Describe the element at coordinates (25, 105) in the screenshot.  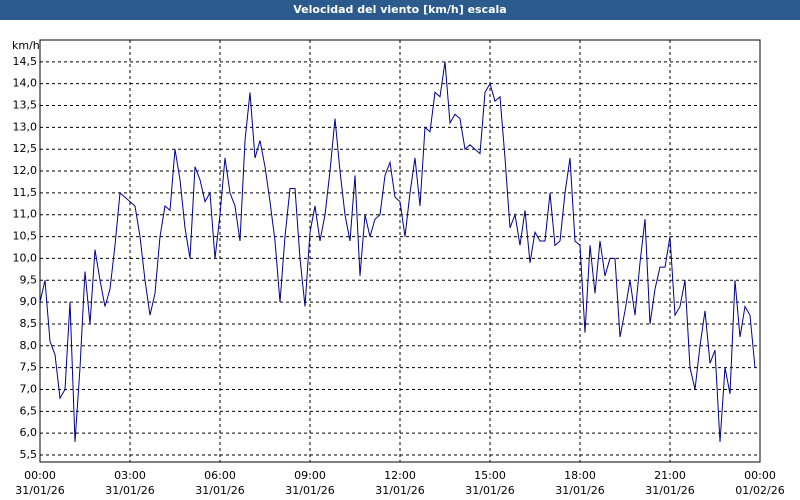
I see `y-tick-label: 13,5` at that location.